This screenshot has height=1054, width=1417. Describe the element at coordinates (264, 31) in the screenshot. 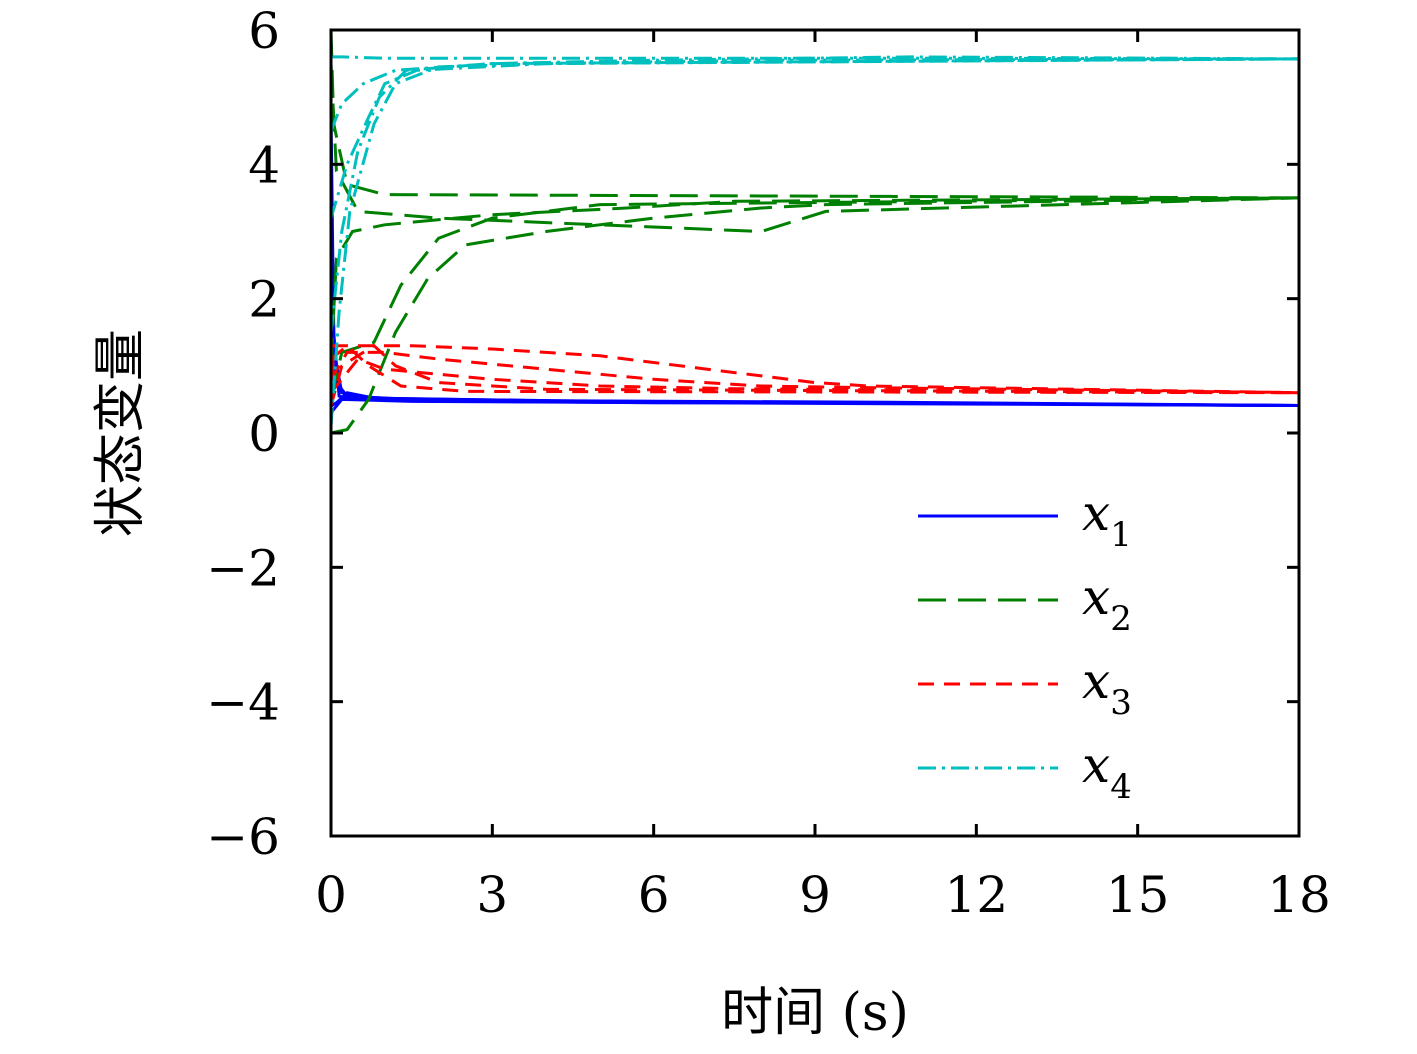

I see `y-tick-label: 6` at that location.